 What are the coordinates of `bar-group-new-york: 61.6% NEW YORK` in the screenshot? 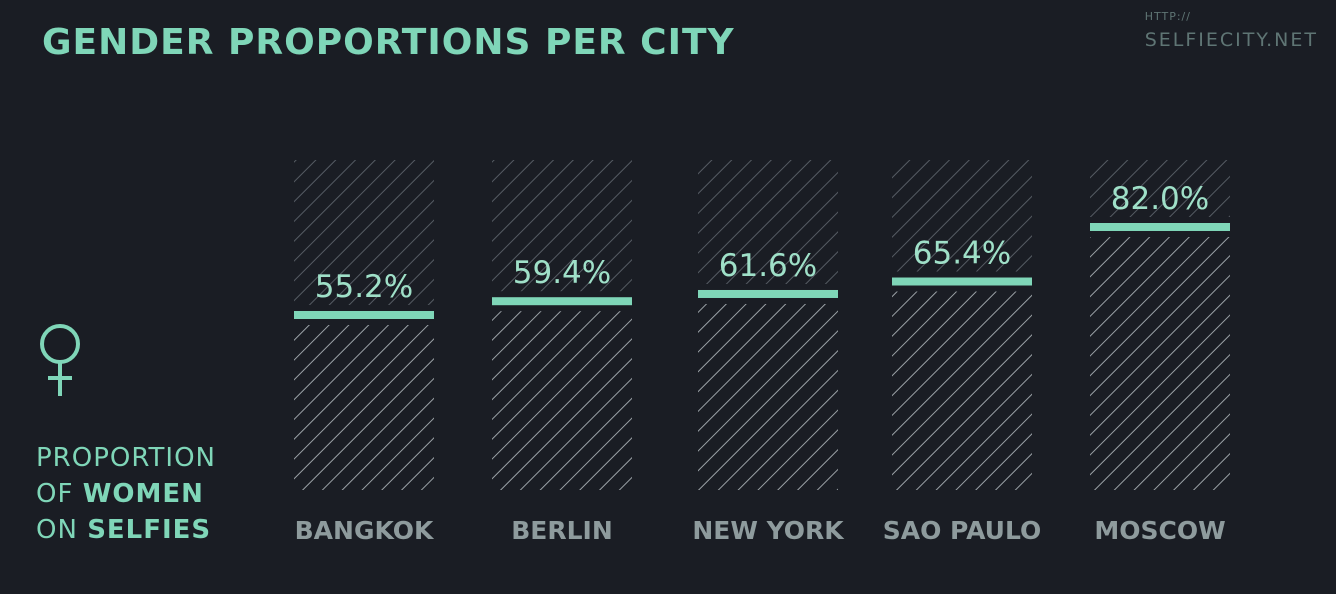 It's located at (768, 352).